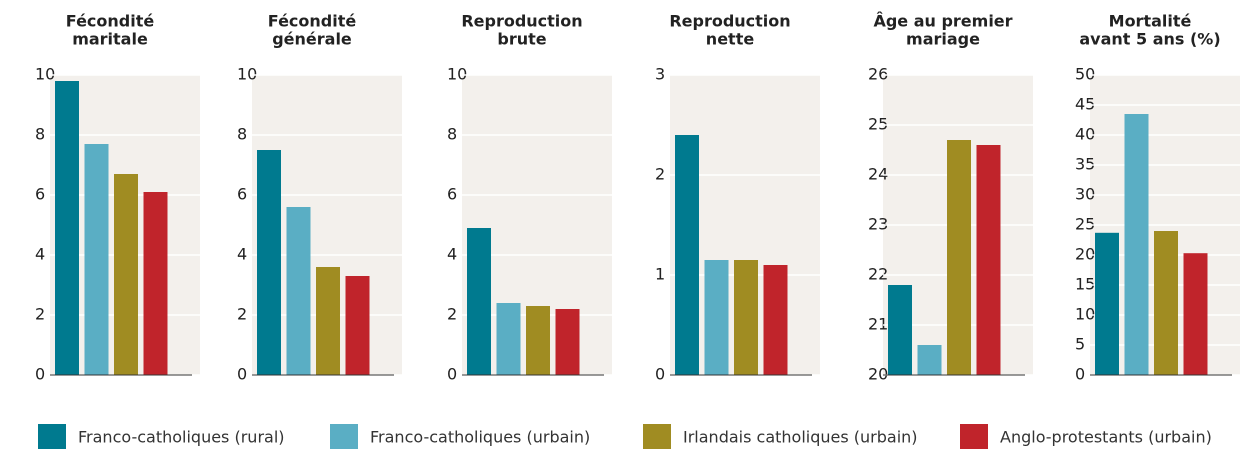 The width and height of the screenshot is (1260, 449). Describe the element at coordinates (1150, 21) in the screenshot. I see `chart-title: Mortalité` at that location.